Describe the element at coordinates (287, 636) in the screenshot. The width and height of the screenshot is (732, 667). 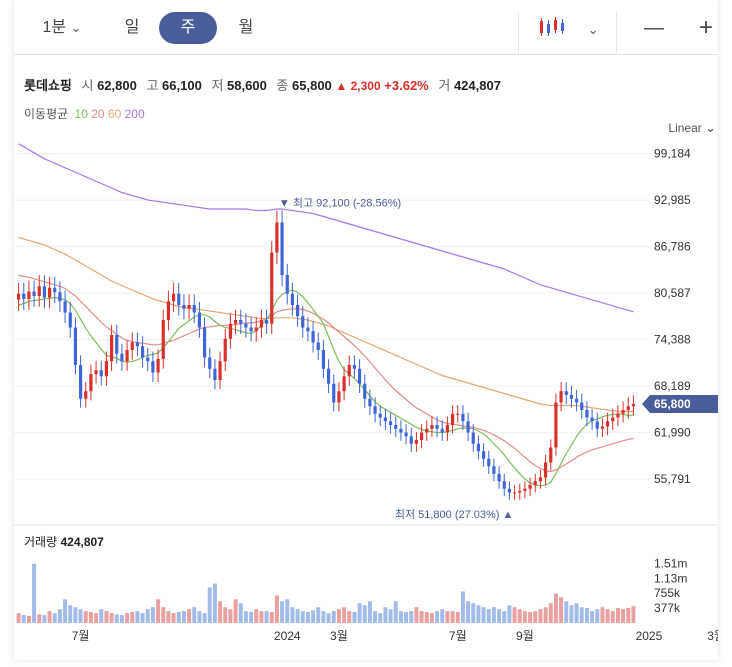
I see `x-tick-label: 2024` at that location.